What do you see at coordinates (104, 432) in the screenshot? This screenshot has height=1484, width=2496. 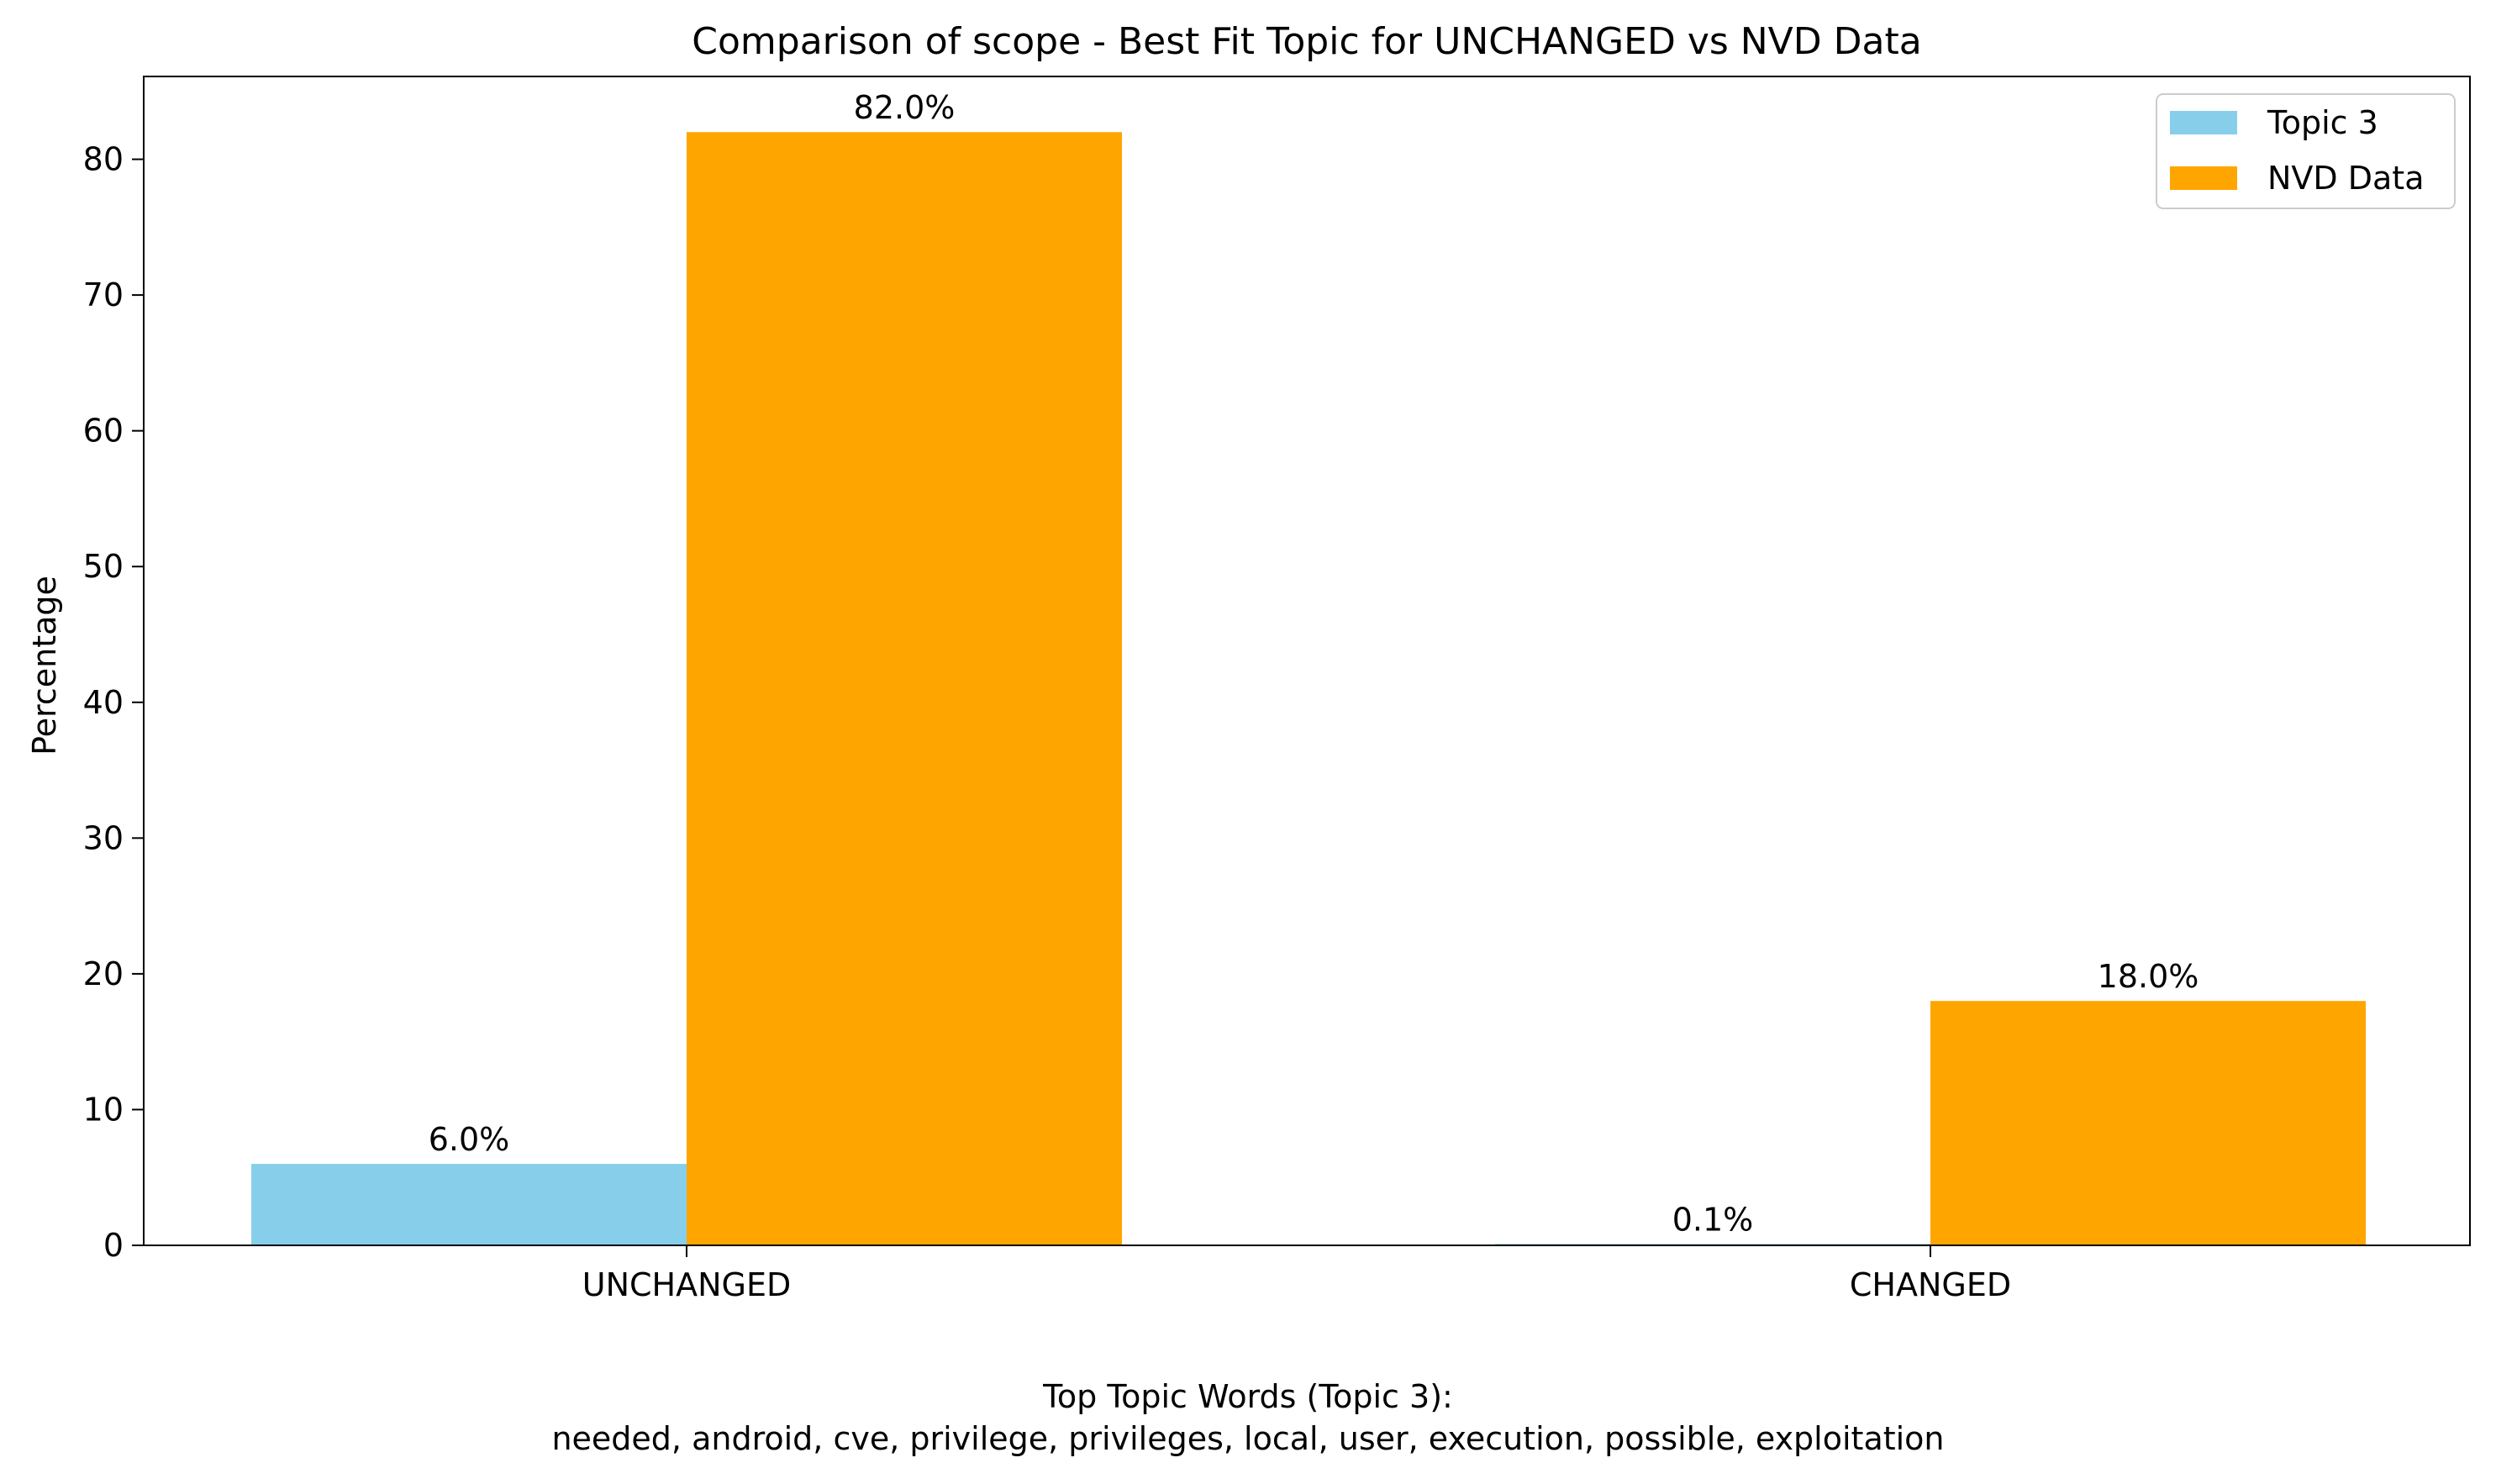 I see `y-tick-label: 60` at bounding box center [104, 432].